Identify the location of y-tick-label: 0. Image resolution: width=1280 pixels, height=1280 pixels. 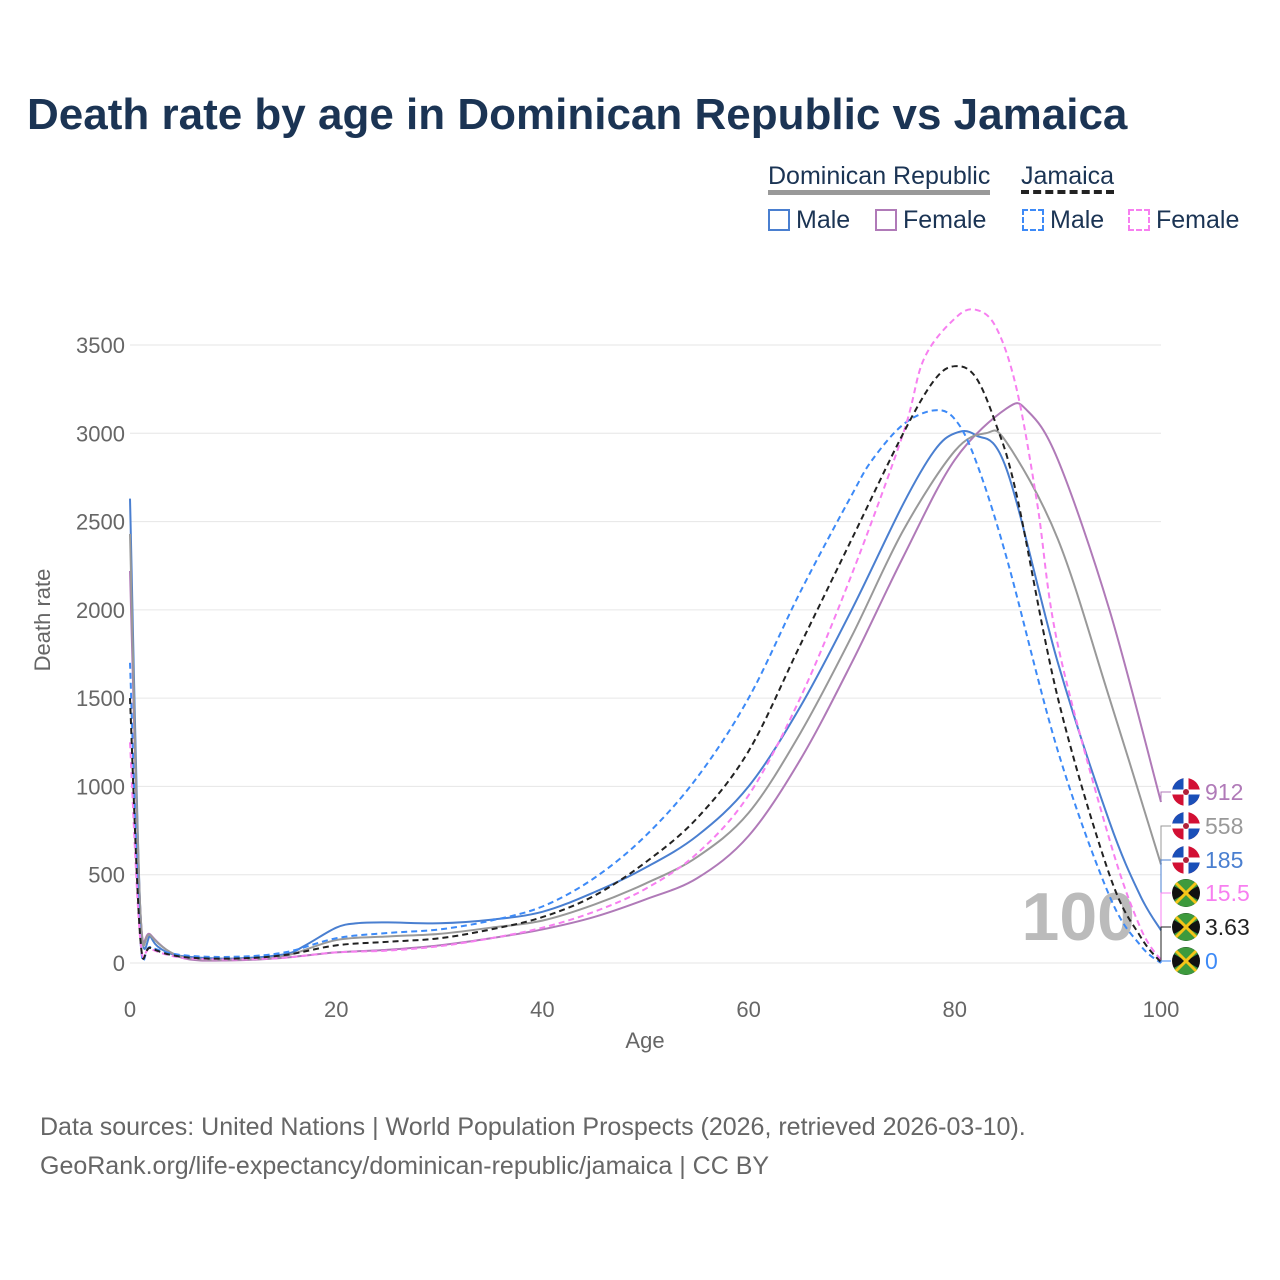
(119, 963).